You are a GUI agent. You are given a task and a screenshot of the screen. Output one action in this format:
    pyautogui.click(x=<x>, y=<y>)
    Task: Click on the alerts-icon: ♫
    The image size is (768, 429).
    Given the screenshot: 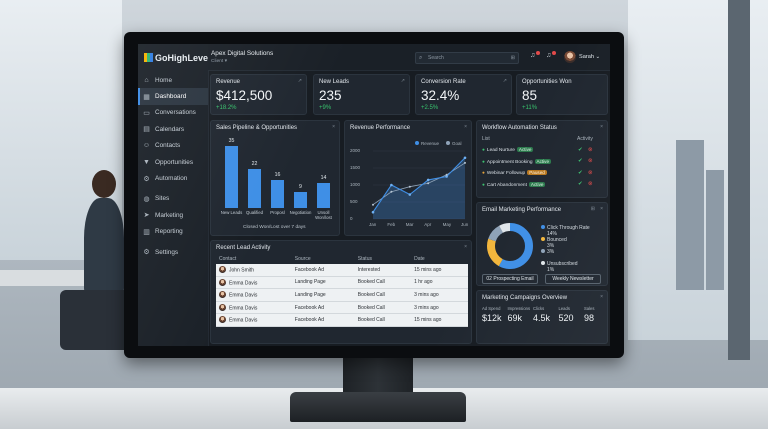 What is the action you would take?
    pyautogui.click(x=549, y=55)
    